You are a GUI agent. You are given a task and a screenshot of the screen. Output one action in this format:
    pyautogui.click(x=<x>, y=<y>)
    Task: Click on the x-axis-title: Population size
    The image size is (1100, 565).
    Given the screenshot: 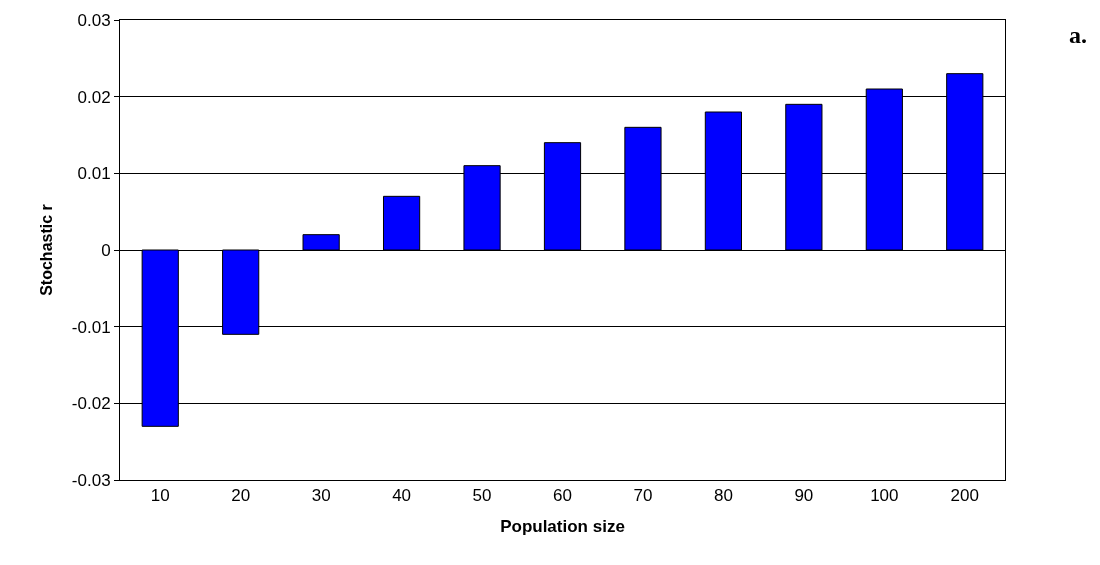 What is the action you would take?
    pyautogui.click(x=562, y=526)
    